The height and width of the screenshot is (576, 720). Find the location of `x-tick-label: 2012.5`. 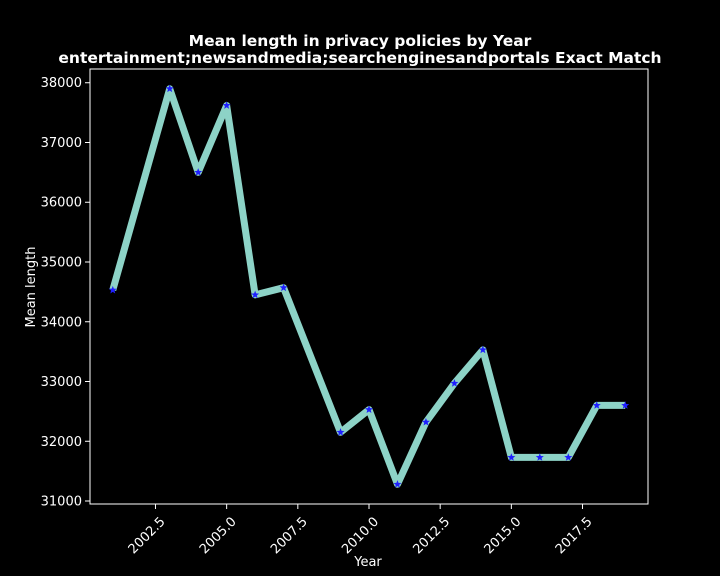

x-tick-label: 2012.5 is located at coordinates (431, 535).